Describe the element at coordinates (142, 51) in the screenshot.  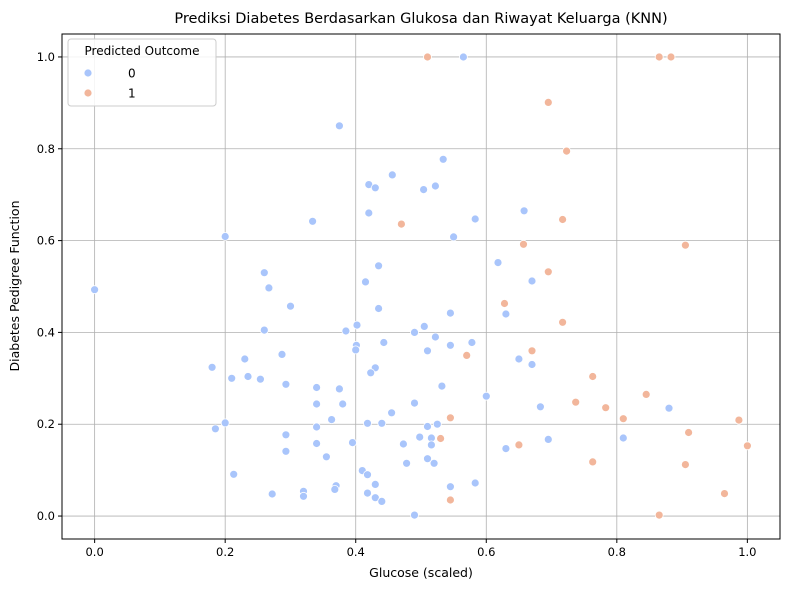
I see `legend-title: Predicted Outcome` at that location.